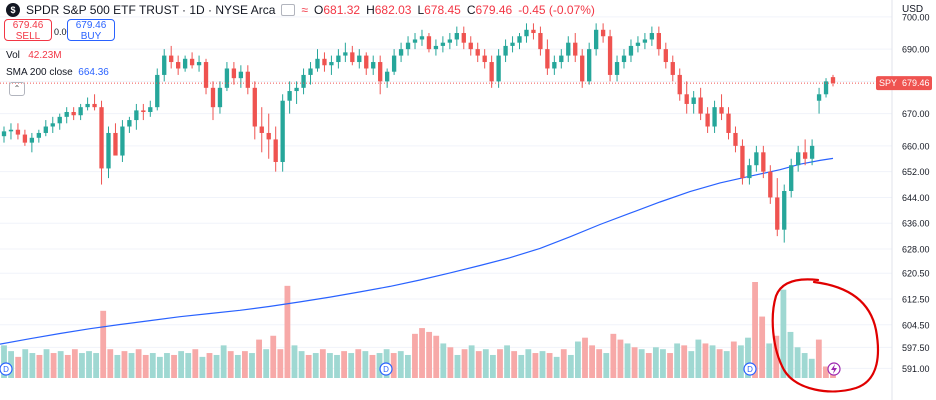 This screenshot has height=400, width=936. Describe the element at coordinates (17, 89) in the screenshot. I see `collapse-legend-icon: ⌃` at that location.